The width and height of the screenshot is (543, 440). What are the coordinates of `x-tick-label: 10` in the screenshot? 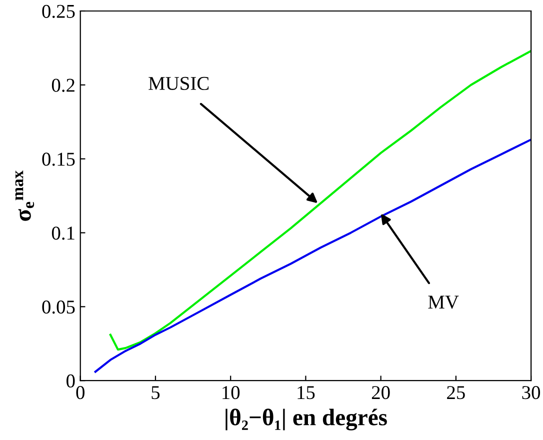 It's located at (231, 393).